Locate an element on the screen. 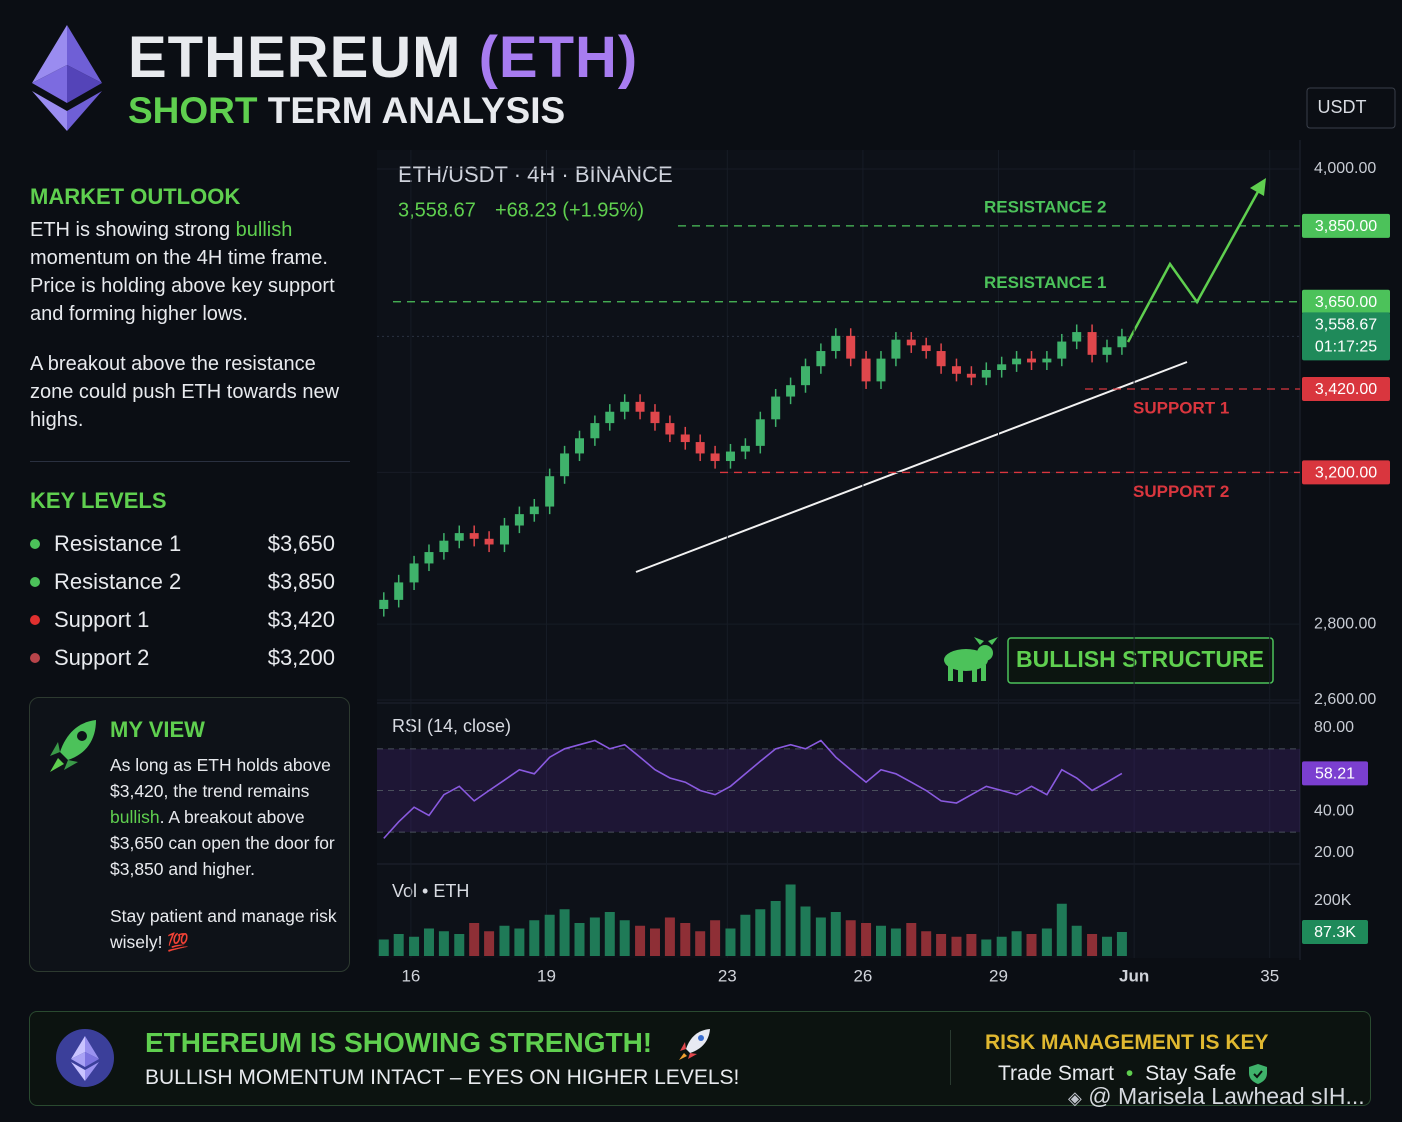 The height and width of the screenshot is (1122, 1402). tips: Trade Smart • Stay Safe is located at coordinates (1133, 1074).